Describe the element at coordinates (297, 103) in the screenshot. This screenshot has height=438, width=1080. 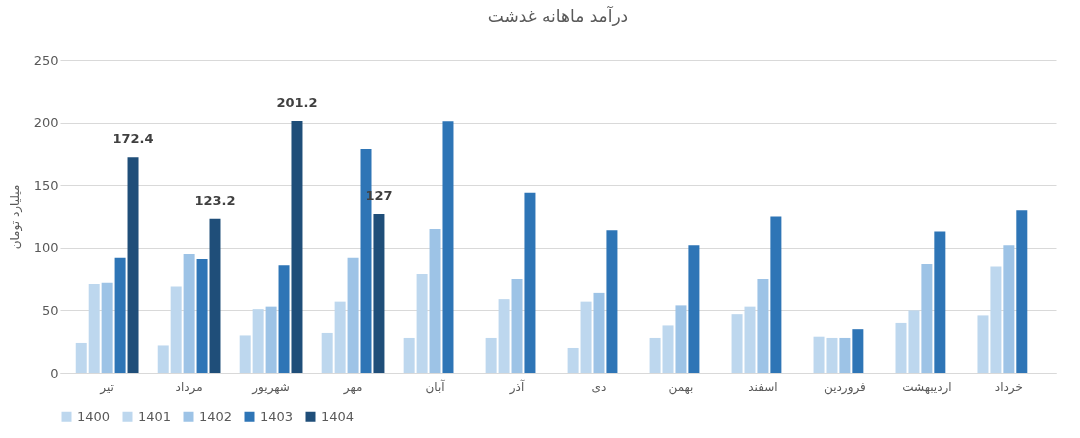
I see `data-label: 201.2` at that location.